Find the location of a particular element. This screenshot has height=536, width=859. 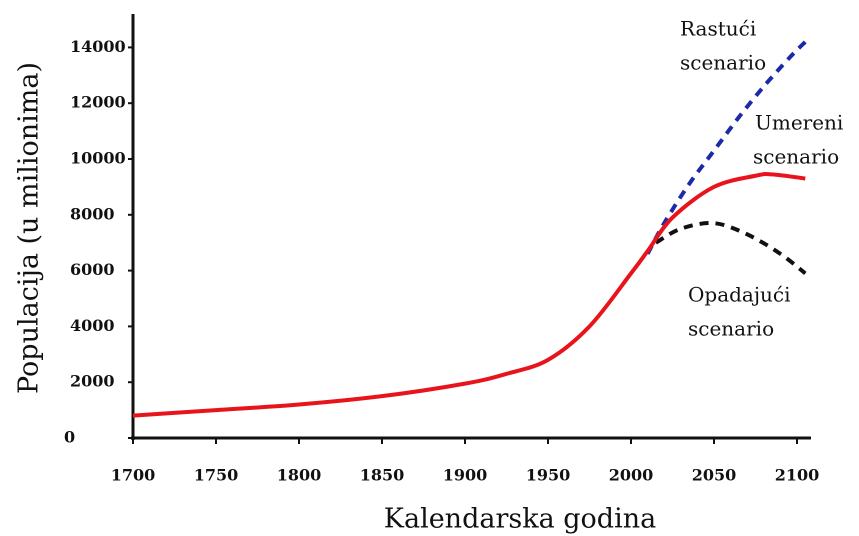

x-tick-label: 2050 is located at coordinates (714, 475).